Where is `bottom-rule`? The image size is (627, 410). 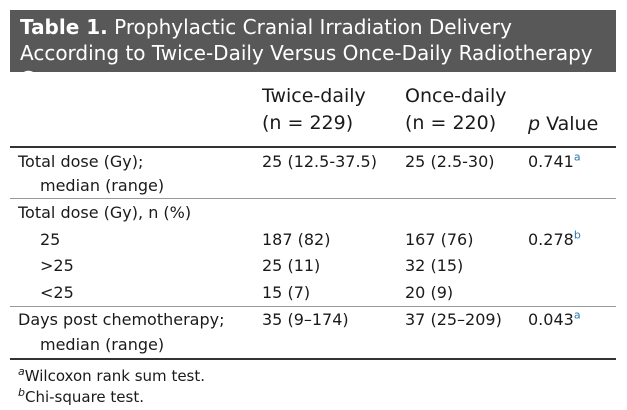
bottom-rule is located at coordinates (313, 359).